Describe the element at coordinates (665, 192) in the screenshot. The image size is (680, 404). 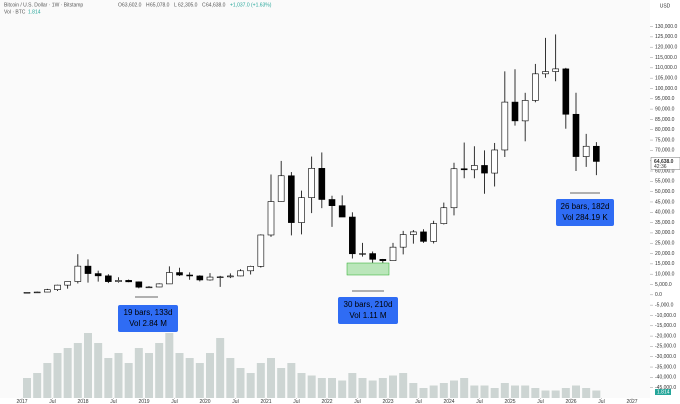
I see `y-tick-label: 50,000.0` at that location.